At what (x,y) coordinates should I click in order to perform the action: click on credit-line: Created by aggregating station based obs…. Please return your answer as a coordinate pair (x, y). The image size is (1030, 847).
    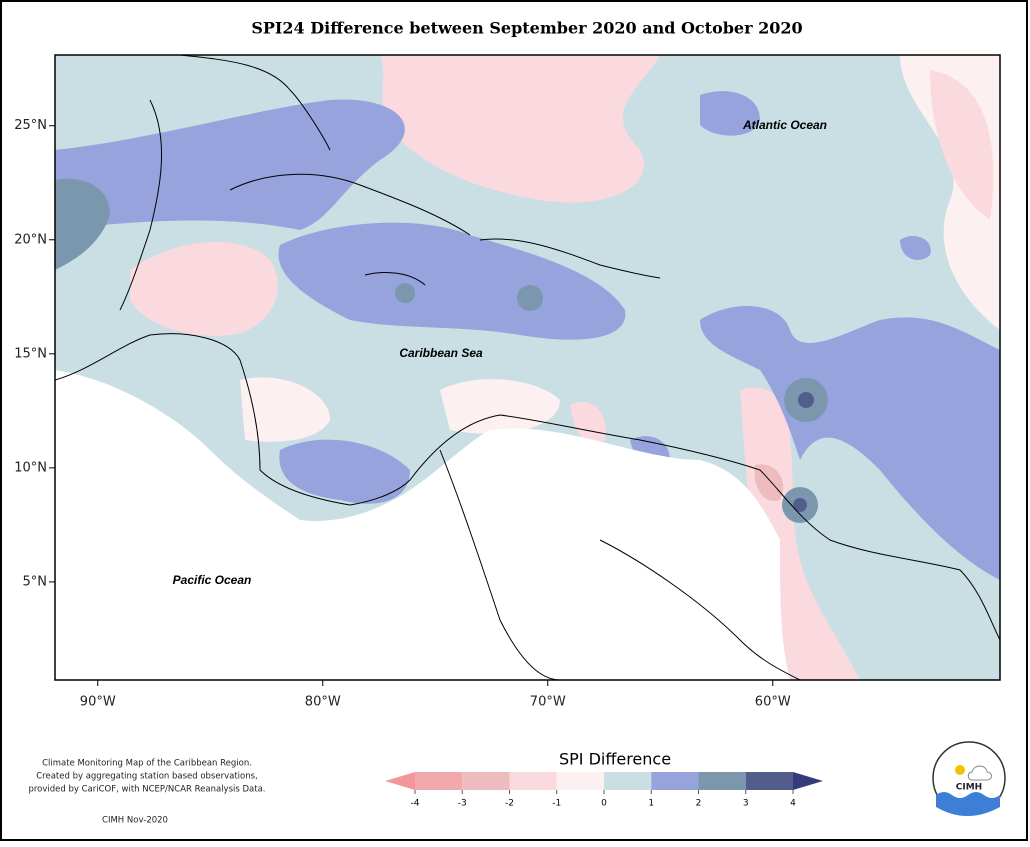
    Looking at the image, I should click on (147, 777).